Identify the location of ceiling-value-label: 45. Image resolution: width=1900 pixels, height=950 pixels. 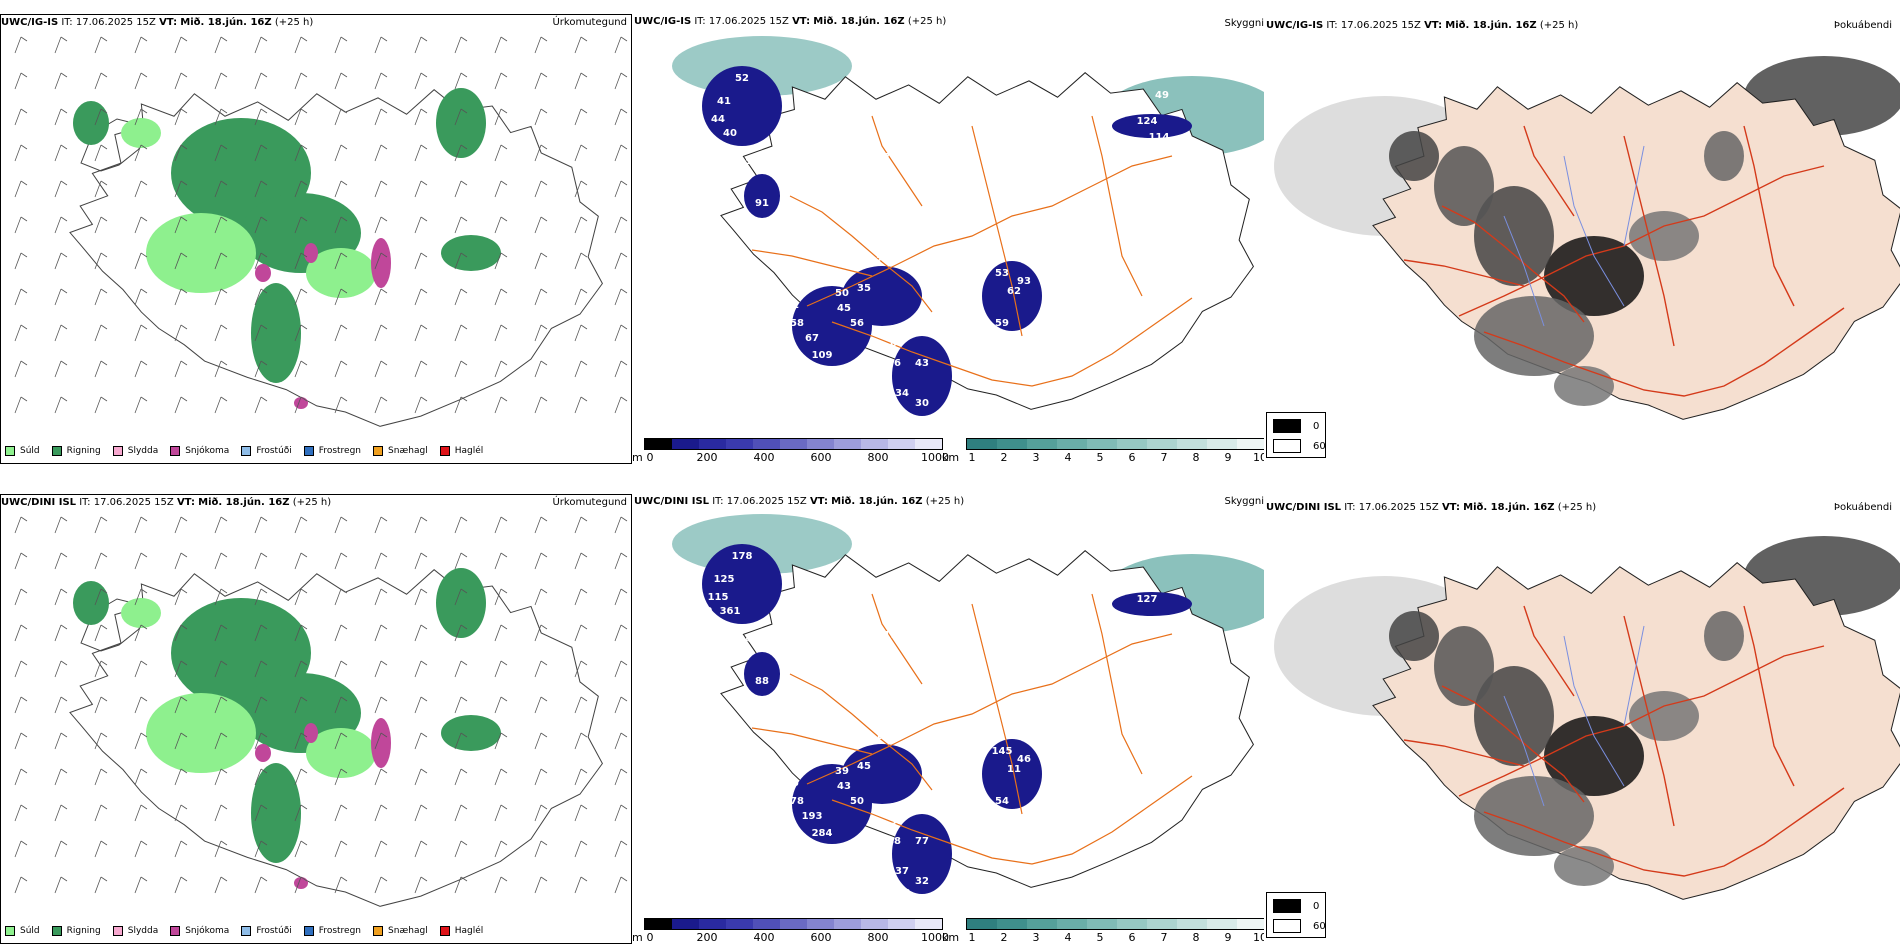
(844, 308).